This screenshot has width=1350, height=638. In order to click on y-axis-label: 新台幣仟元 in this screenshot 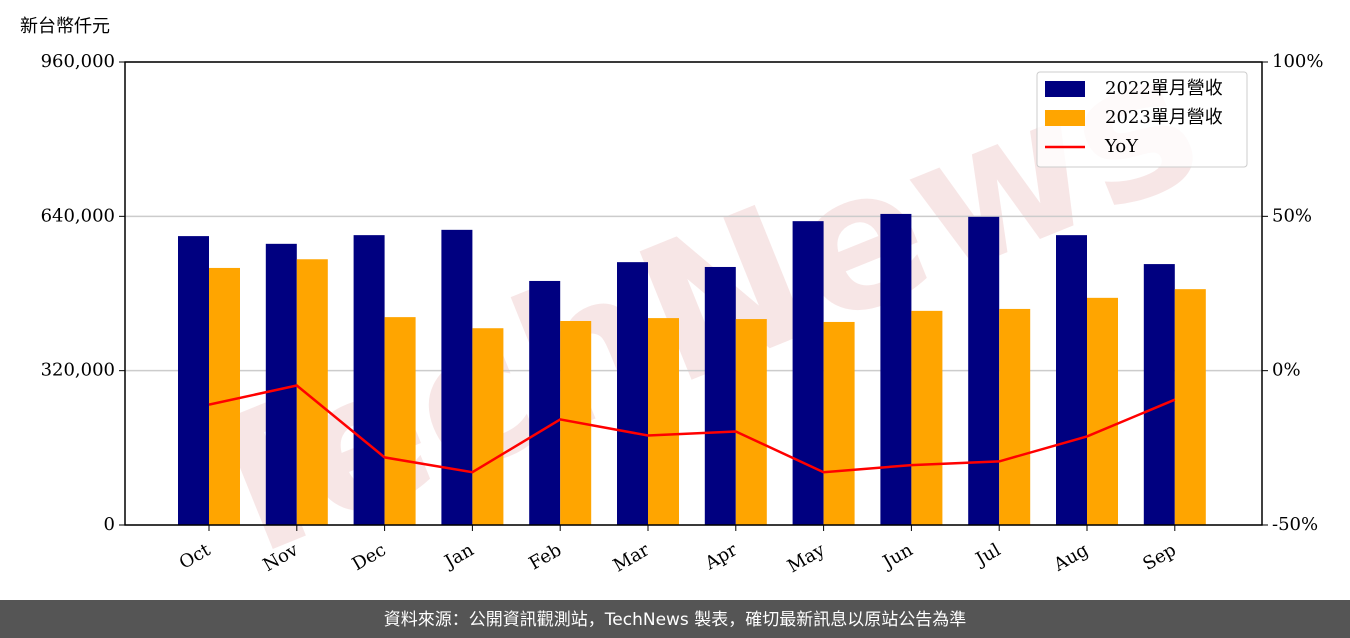, I will do `click(65, 26)`.